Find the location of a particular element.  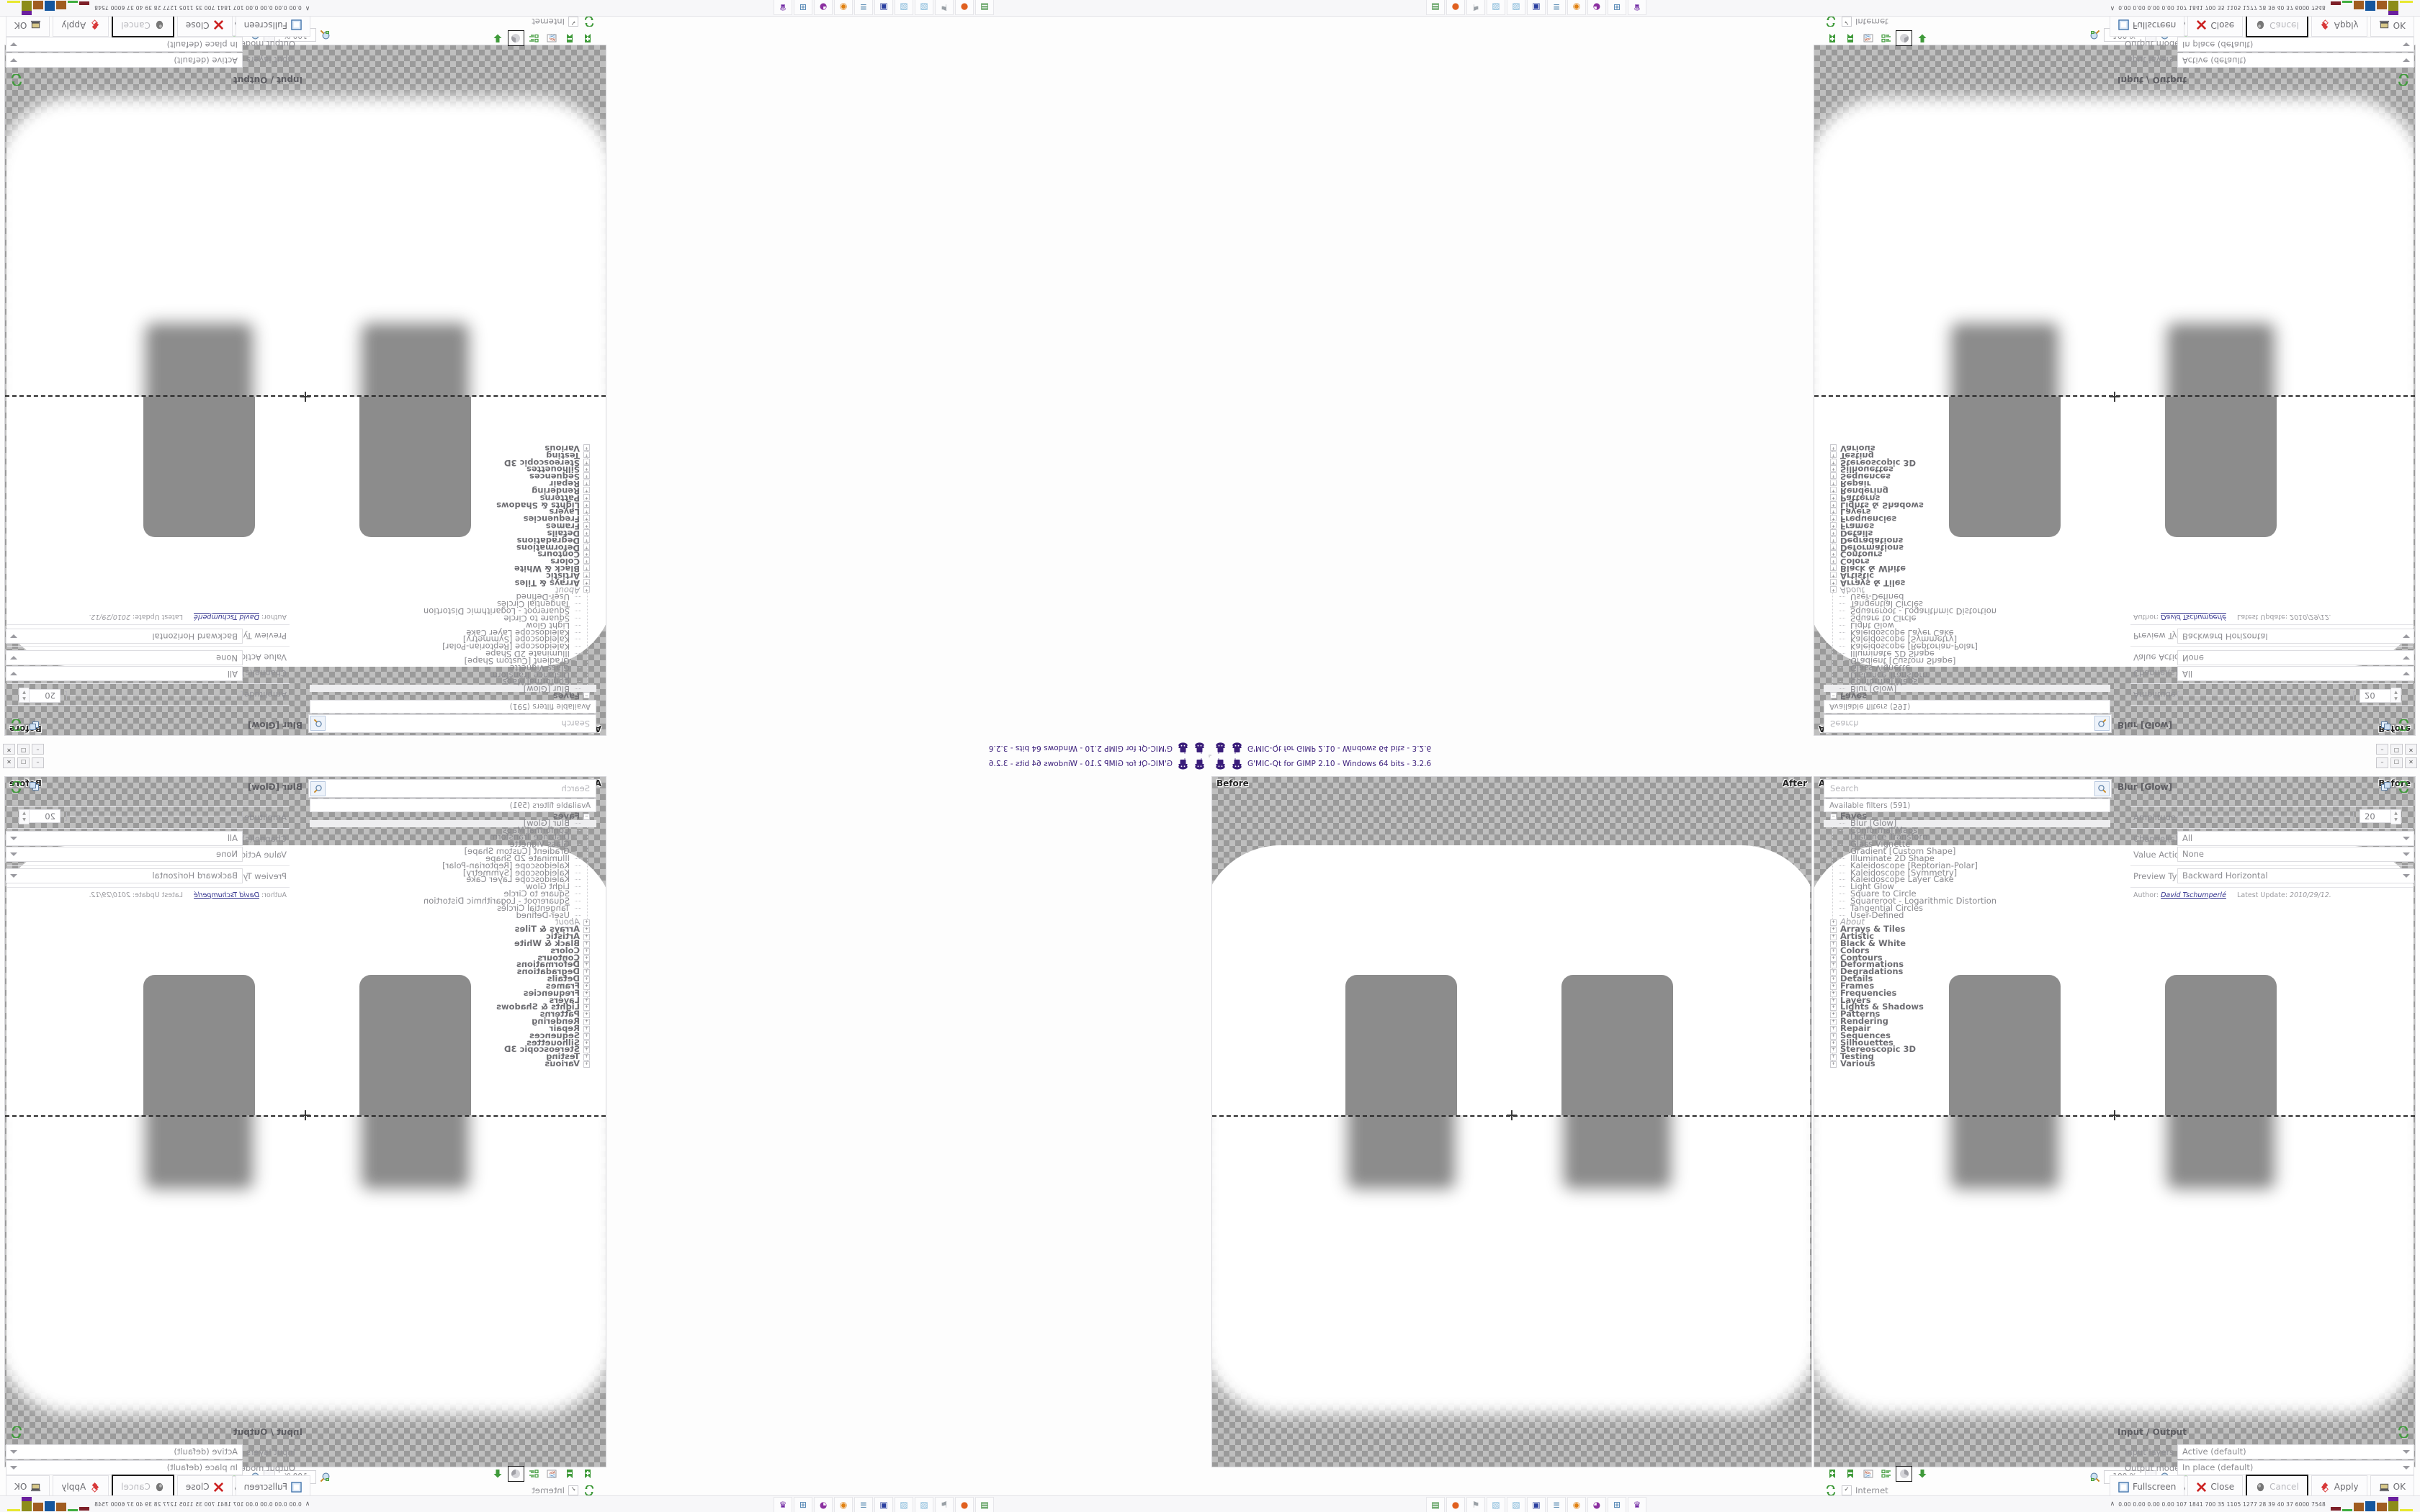

tree-item-fave: Conformal Maps is located at coordinates (1967, 830).